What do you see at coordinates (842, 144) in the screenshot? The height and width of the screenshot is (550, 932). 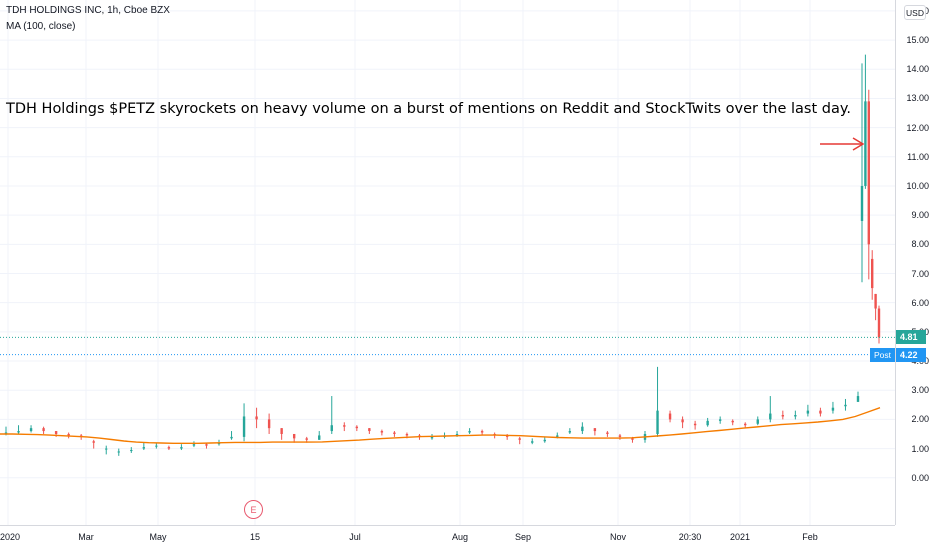 I see `annotation-arrow` at bounding box center [842, 144].